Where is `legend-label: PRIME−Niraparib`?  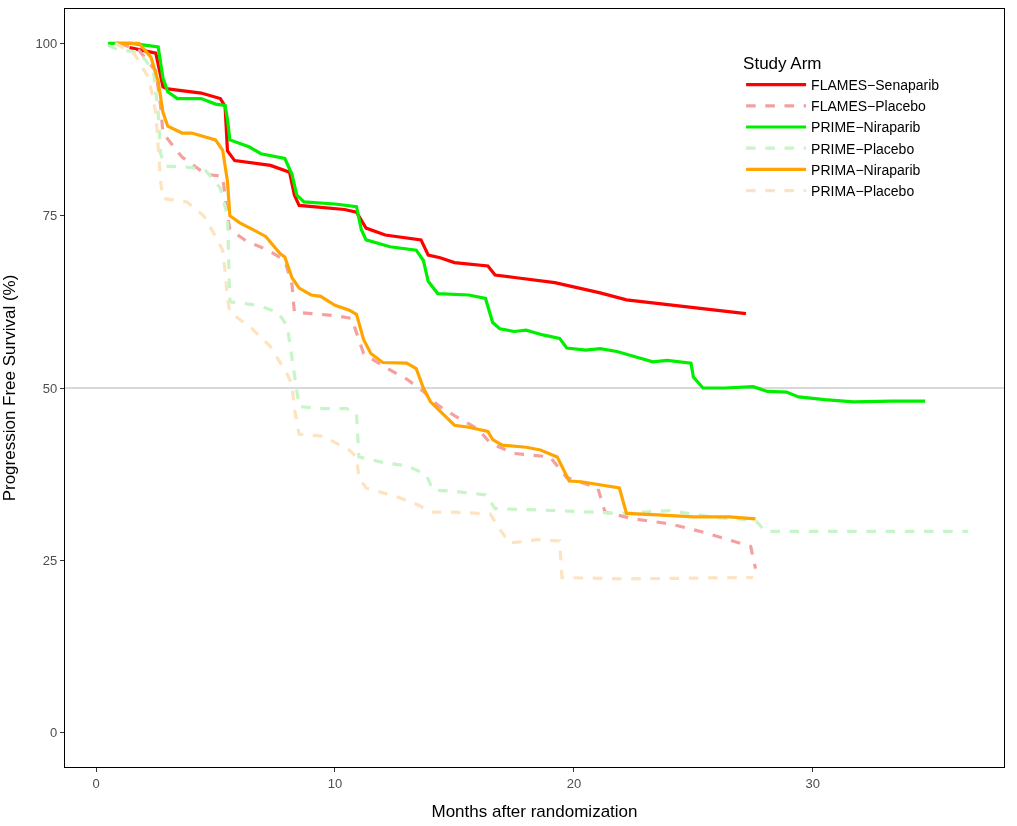 legend-label: PRIME−Niraparib is located at coordinates (866, 127).